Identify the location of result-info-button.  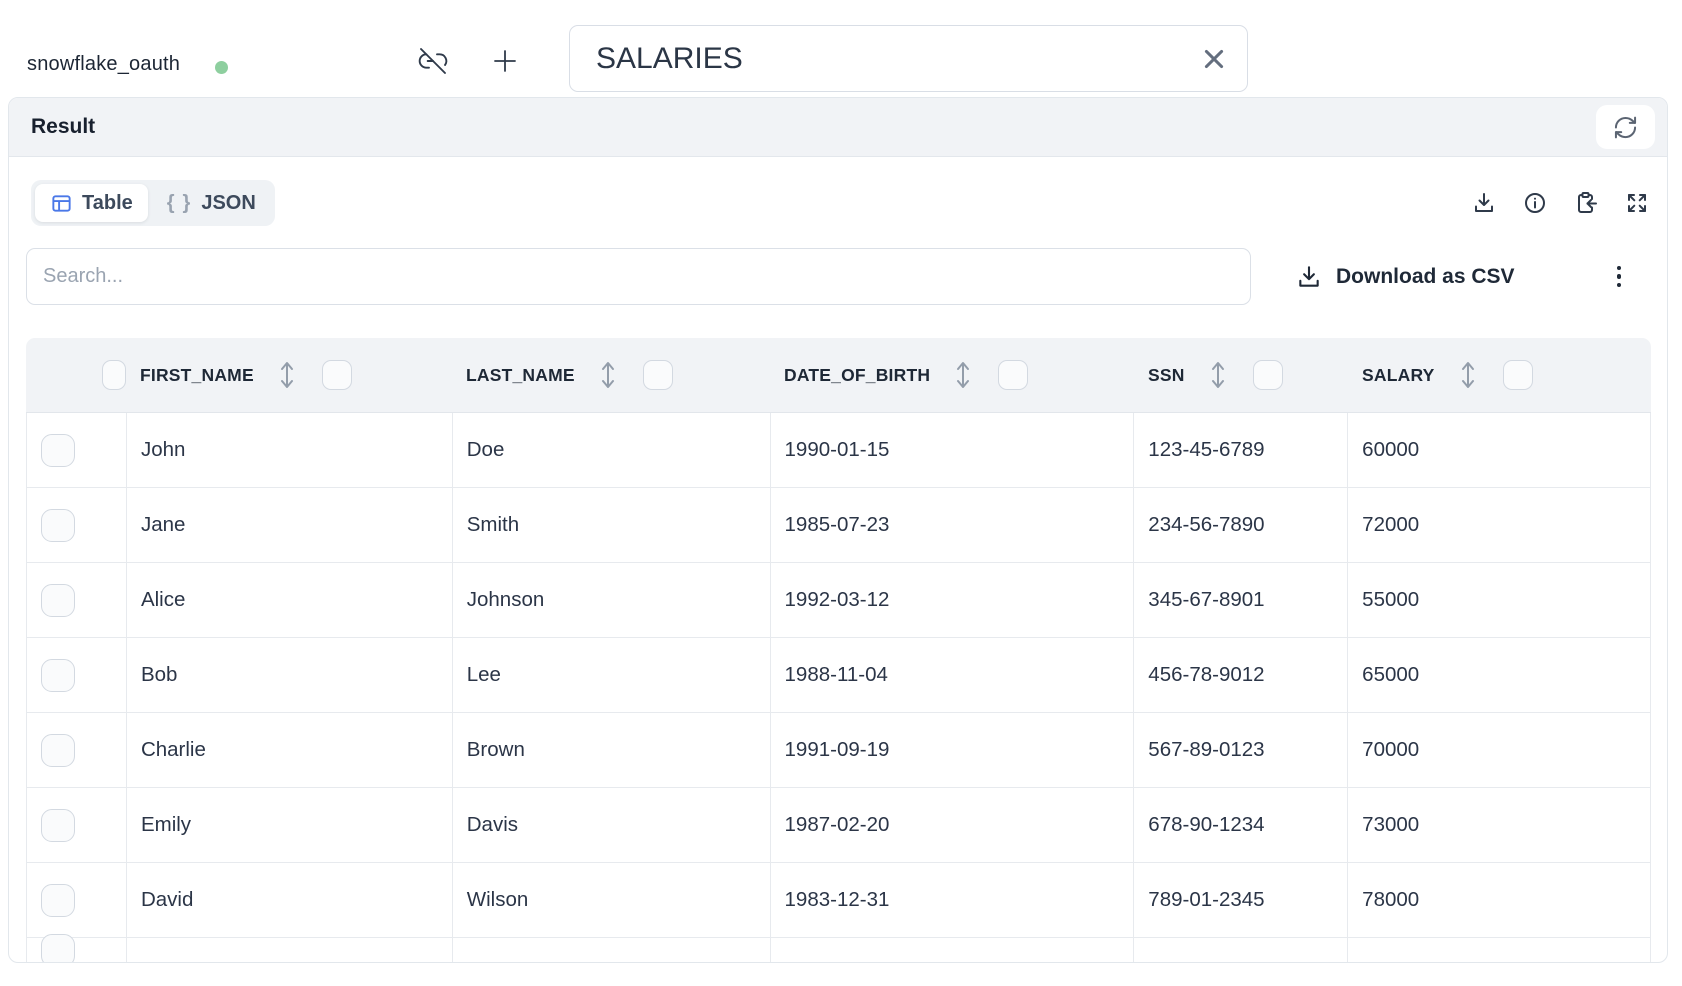
(1535, 203).